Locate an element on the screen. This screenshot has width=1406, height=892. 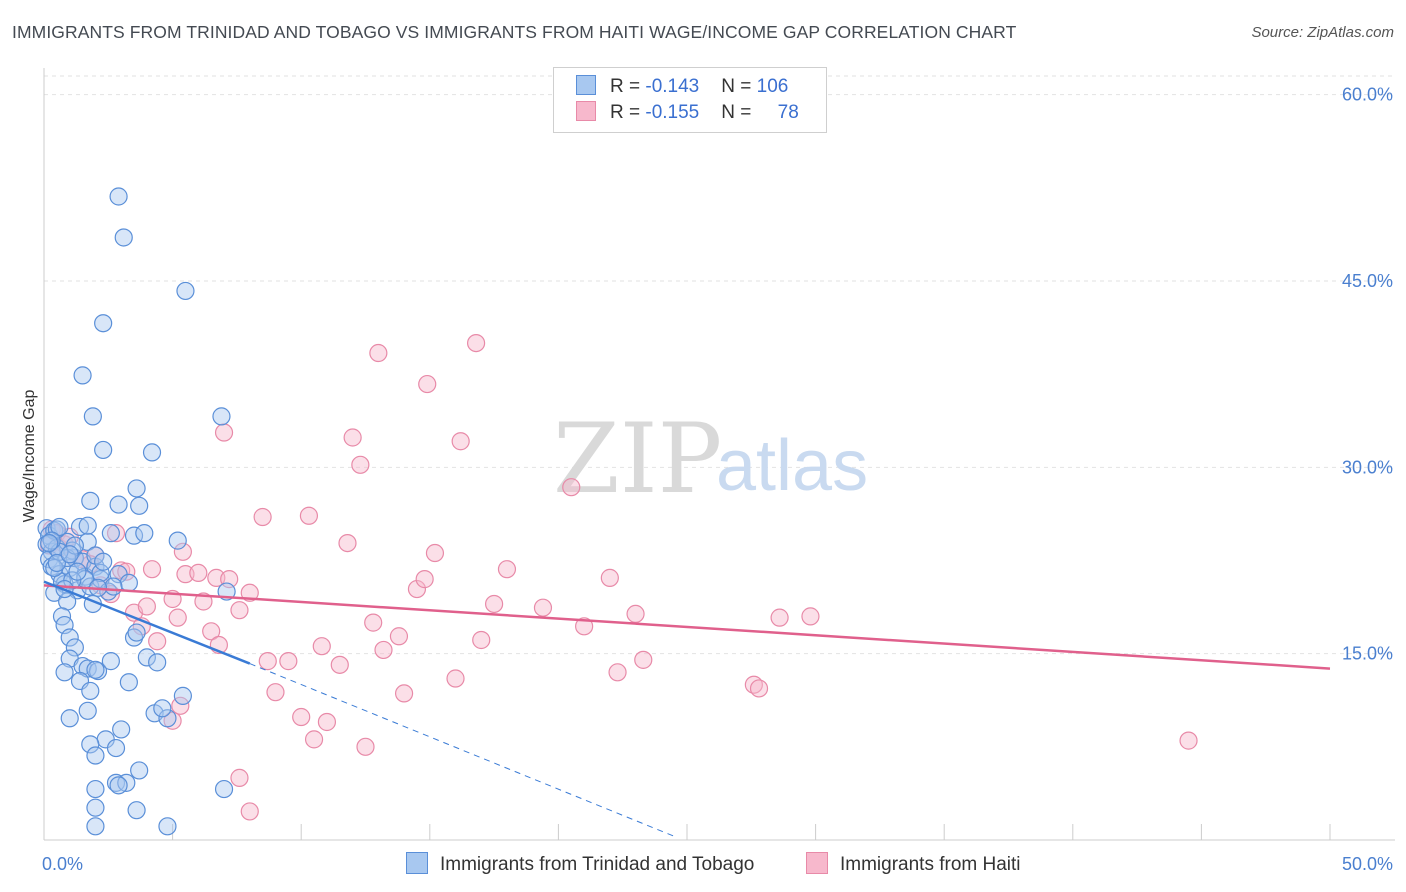
y-tick-label-3: 60.0% is located at coordinates (1367, 95).